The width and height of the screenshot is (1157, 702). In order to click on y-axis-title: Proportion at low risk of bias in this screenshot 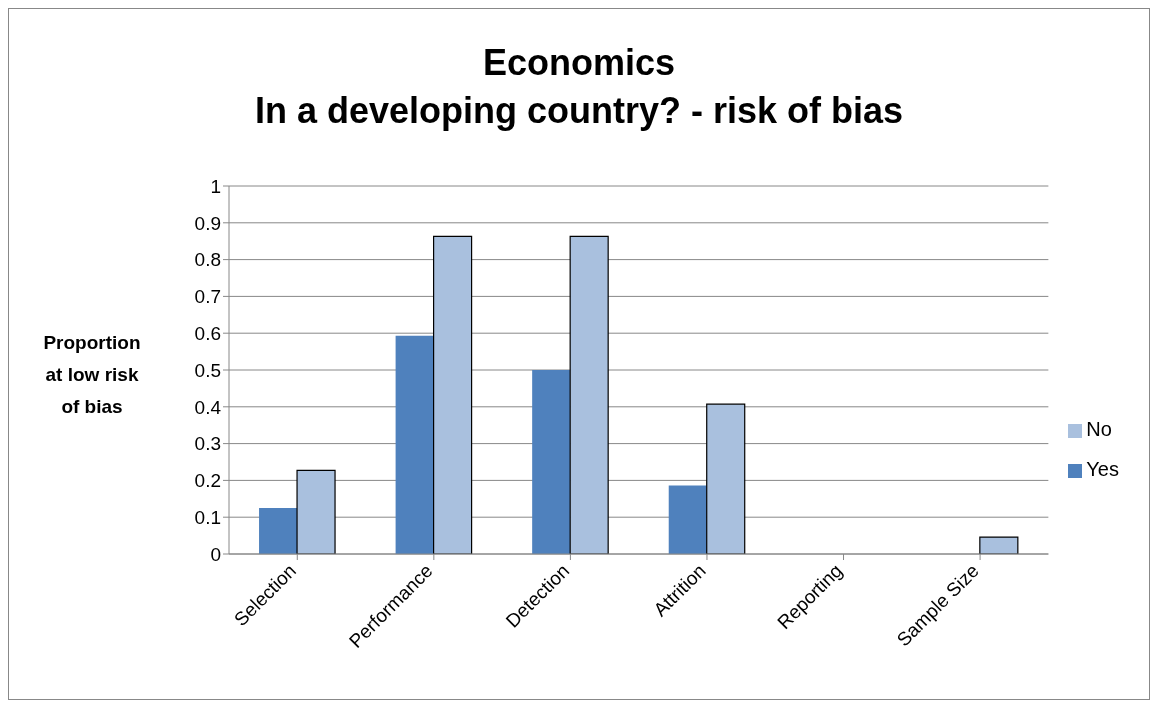, I will do `click(92, 375)`.